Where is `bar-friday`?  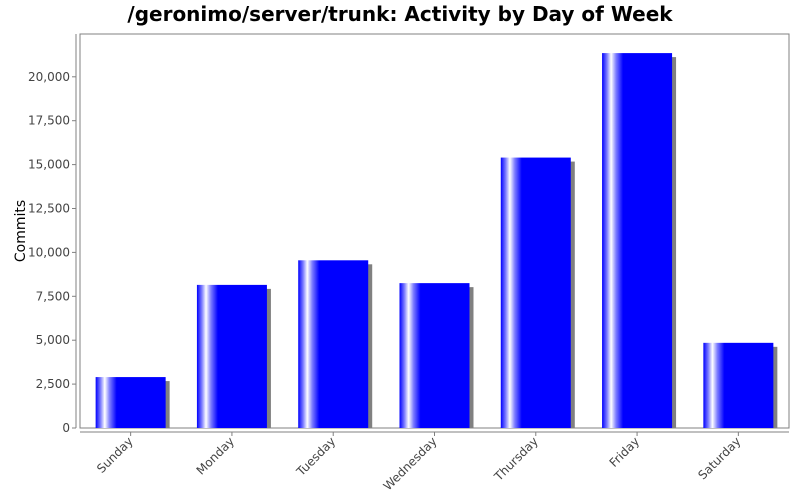 bar-friday is located at coordinates (637, 241).